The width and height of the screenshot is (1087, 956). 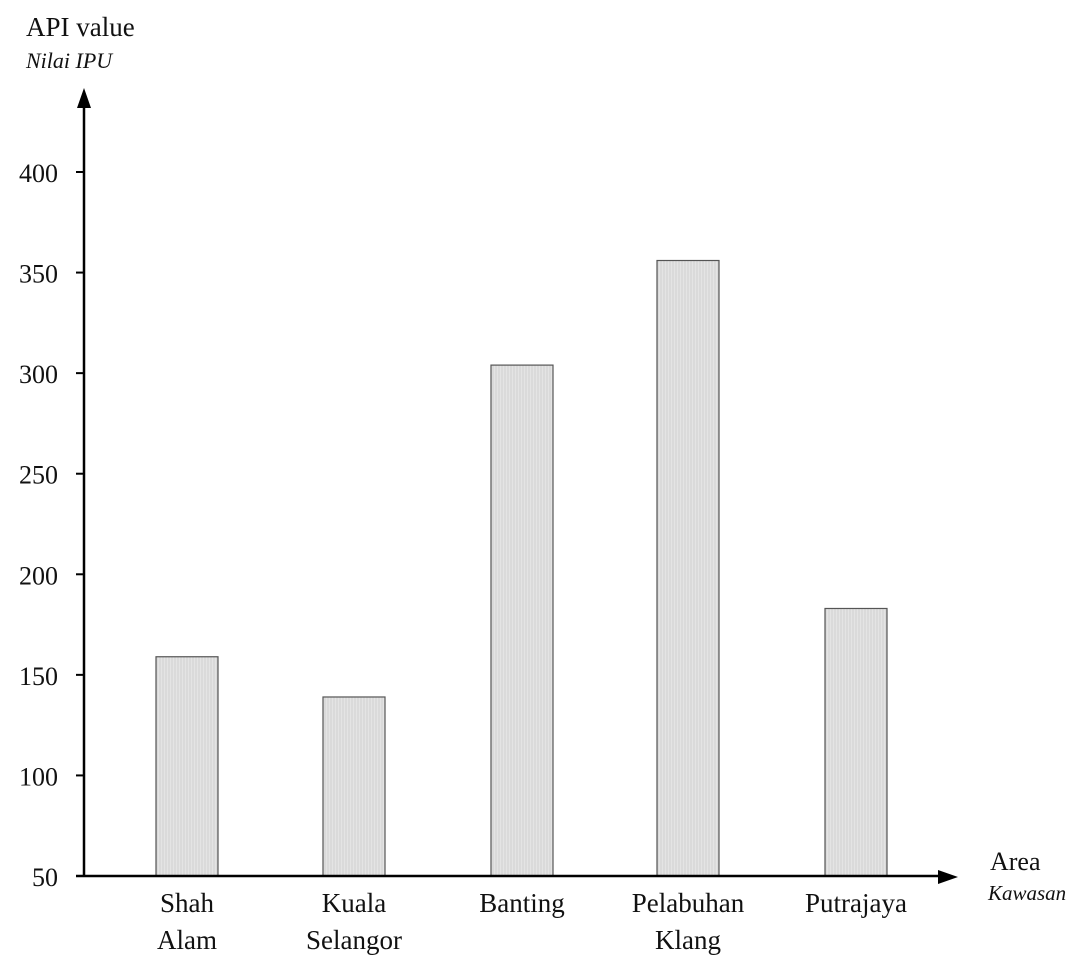 I want to click on x-category-label: Putrajaya, so click(x=856, y=903).